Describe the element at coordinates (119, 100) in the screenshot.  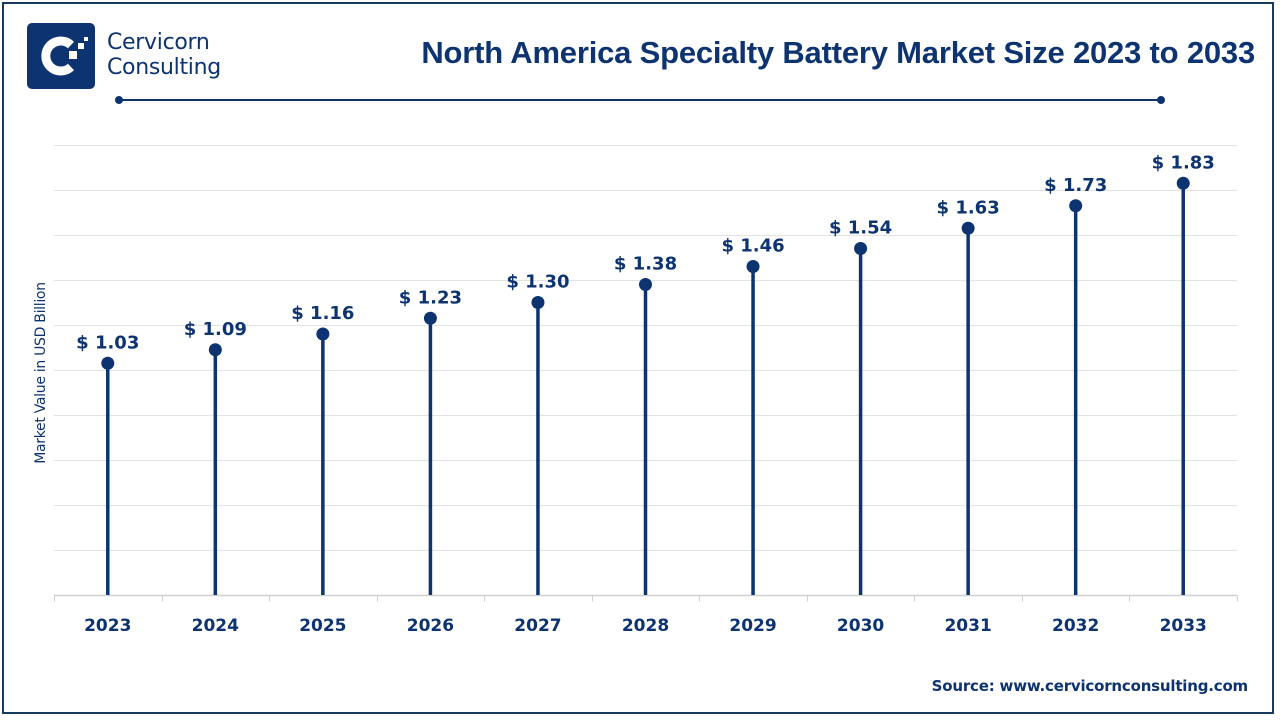
I see `divider-dot-left` at that location.